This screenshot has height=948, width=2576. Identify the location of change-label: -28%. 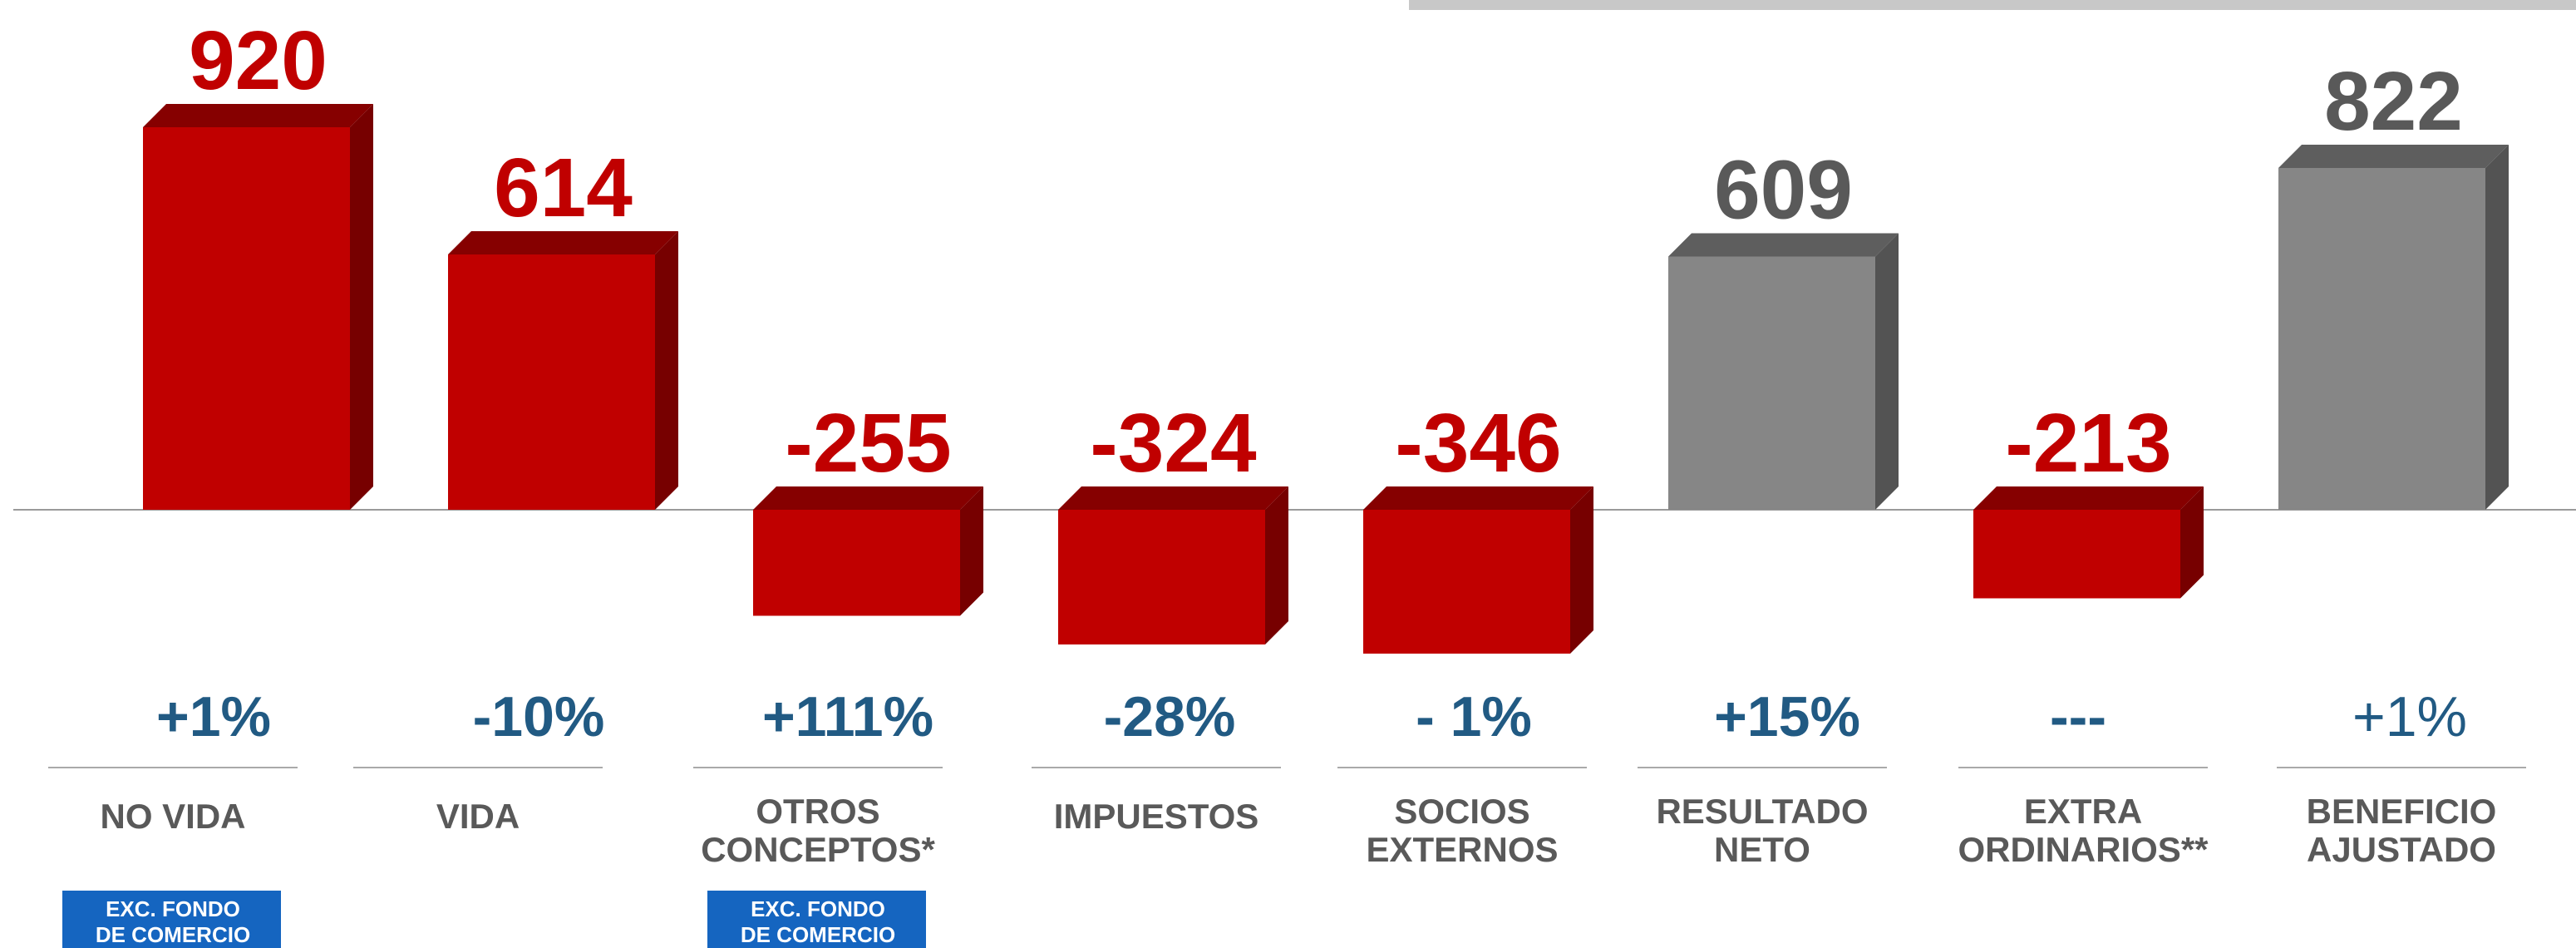
(1170, 716).